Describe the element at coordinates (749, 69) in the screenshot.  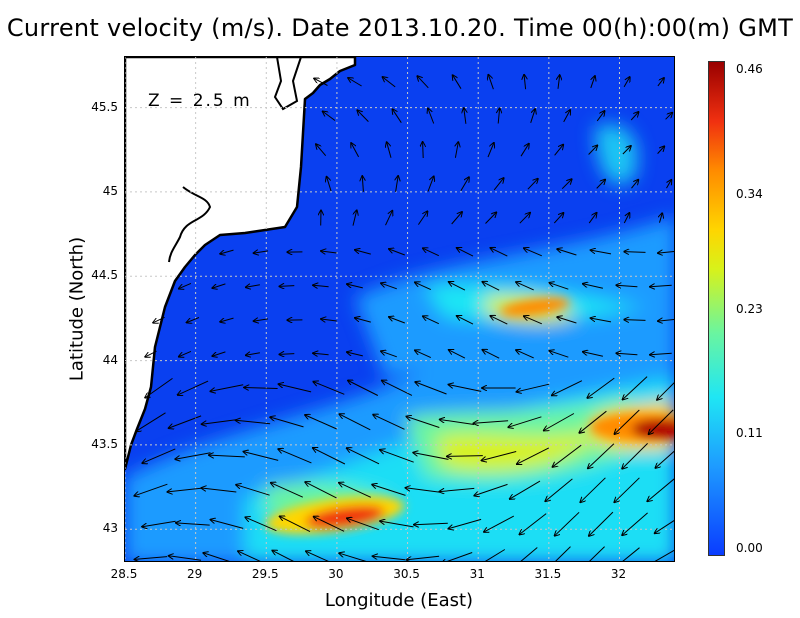
I see `colorbar-tick-label: 0.46` at that location.